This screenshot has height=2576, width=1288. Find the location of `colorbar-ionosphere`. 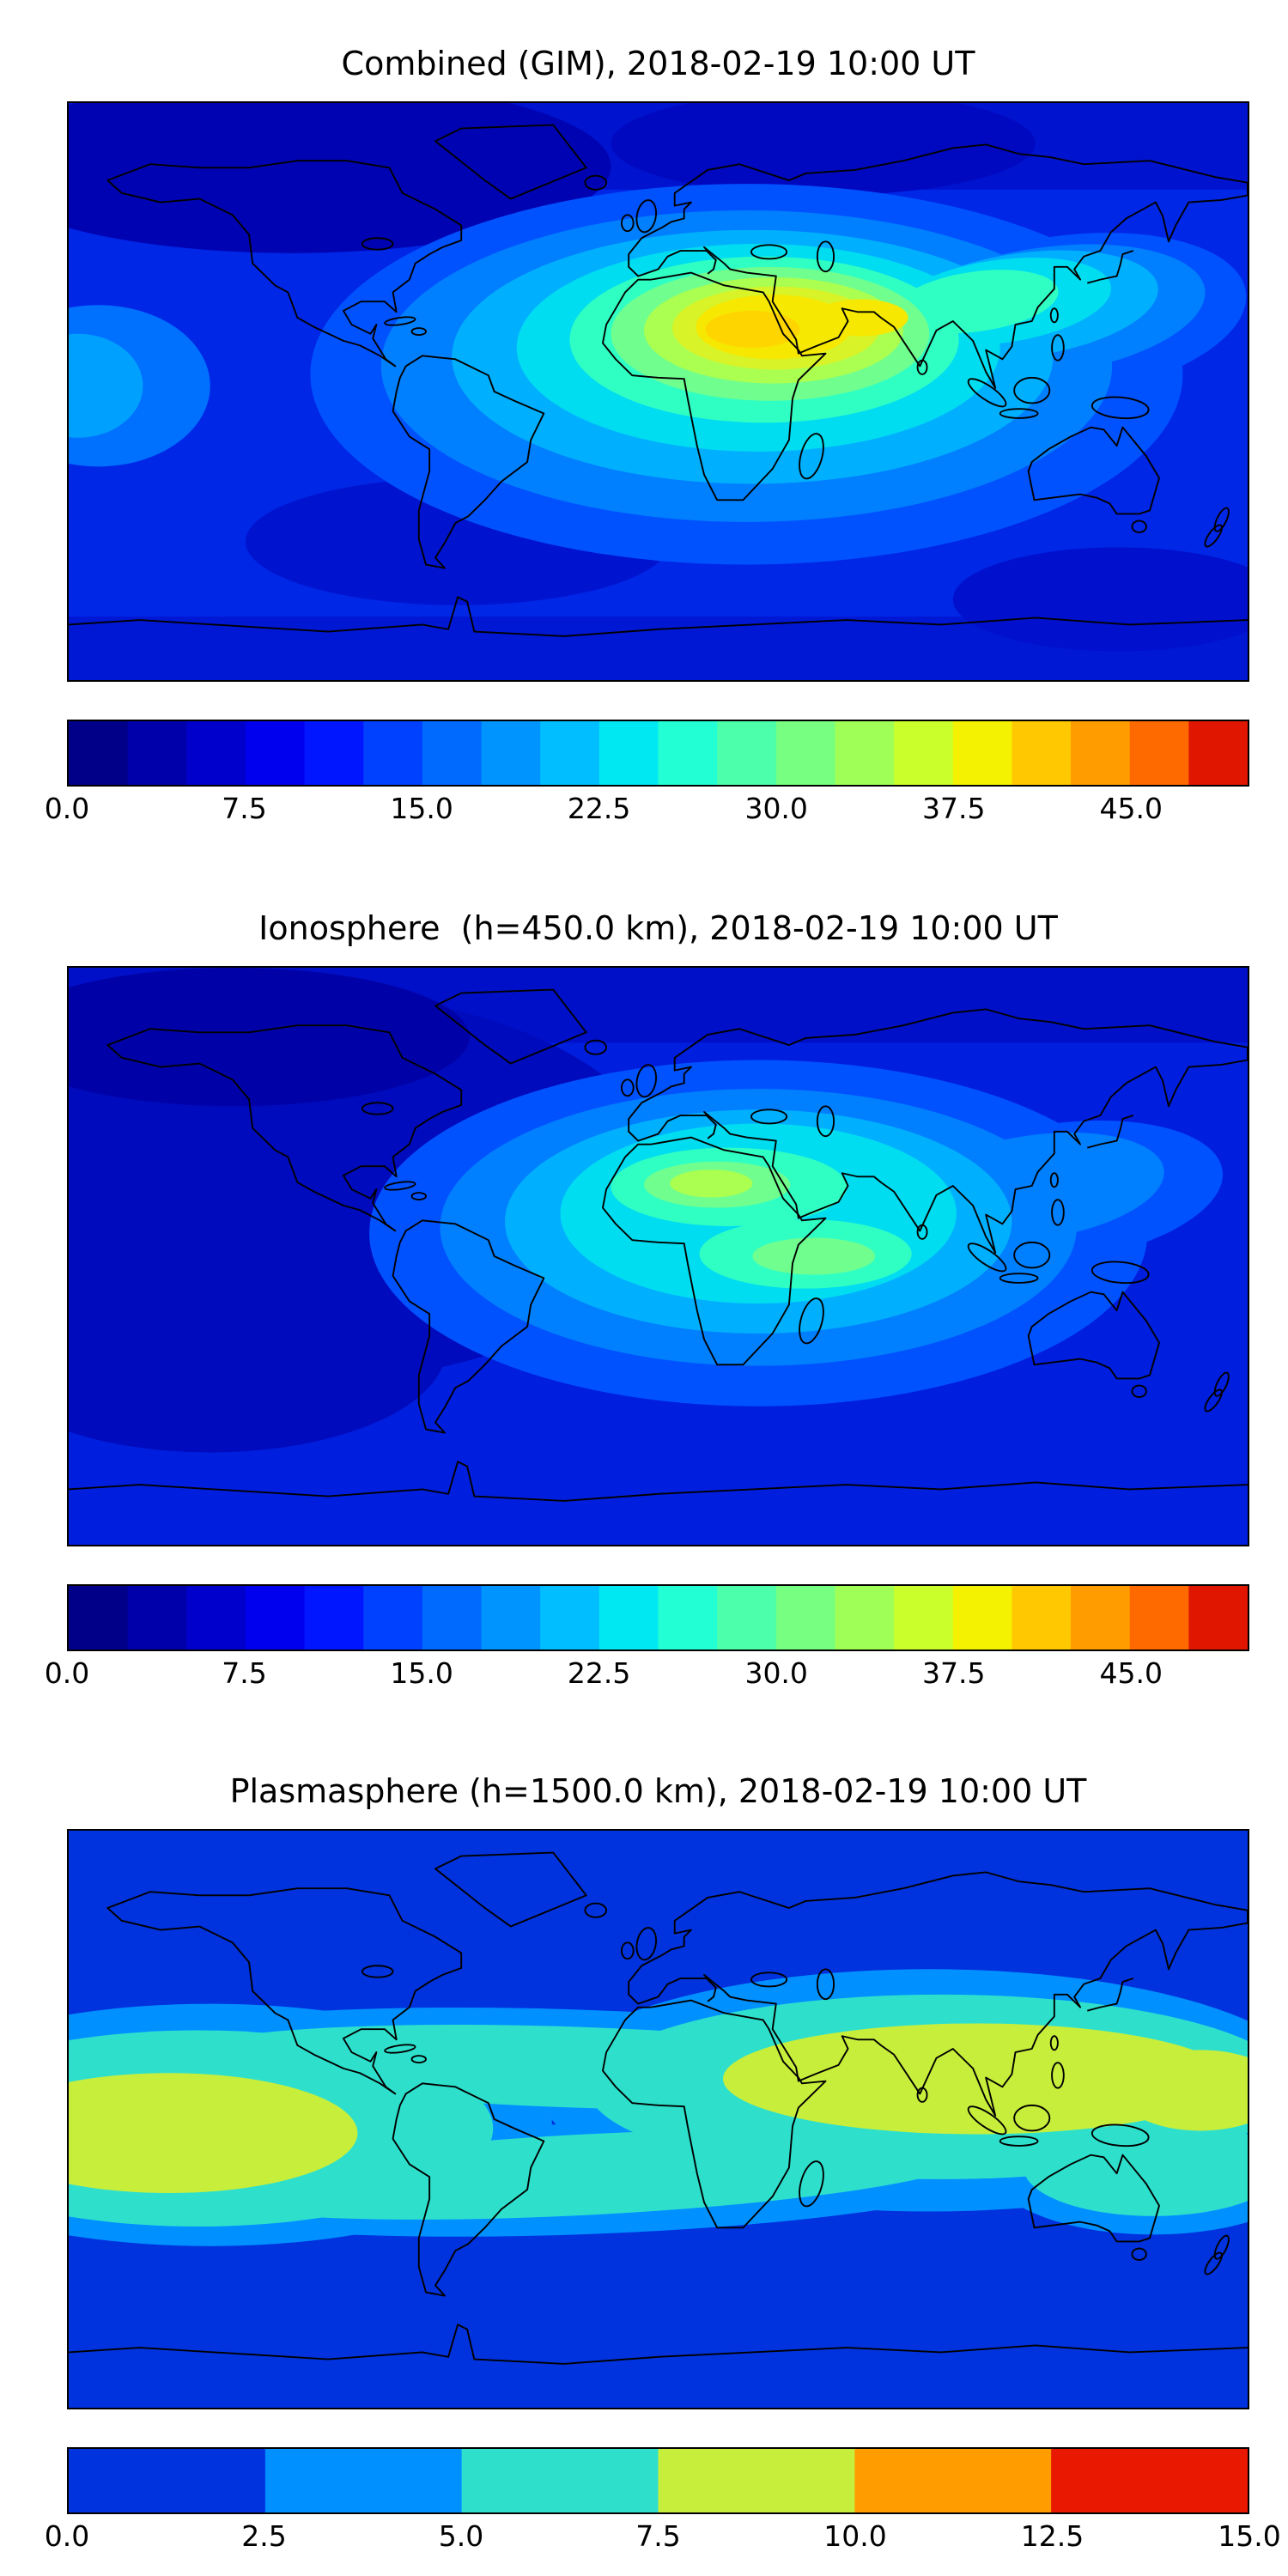

colorbar-ionosphere is located at coordinates (658, 1617).